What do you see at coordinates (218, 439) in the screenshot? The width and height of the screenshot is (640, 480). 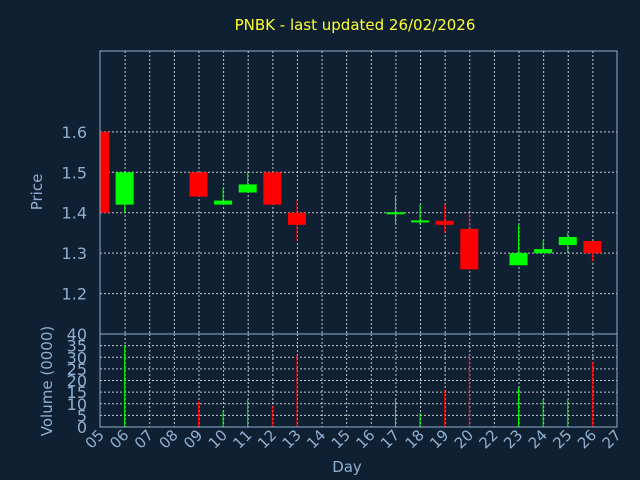 I see `x-tick-label: 10` at bounding box center [218, 439].